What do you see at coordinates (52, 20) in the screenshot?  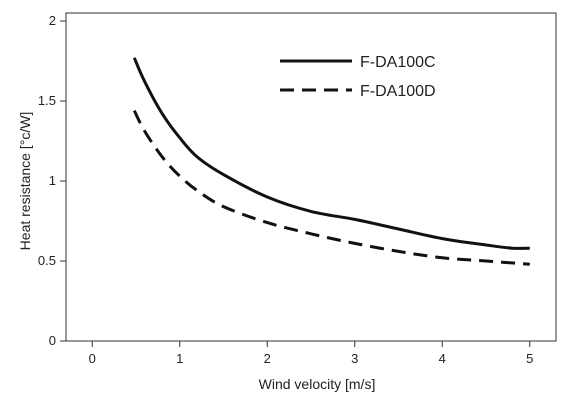 I see `y-tick-label: 2` at bounding box center [52, 20].